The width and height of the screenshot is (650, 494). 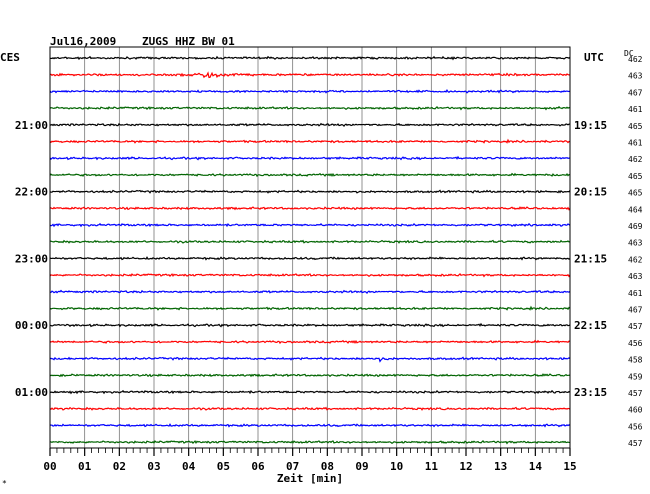 What do you see at coordinates (10, 57) in the screenshot?
I see `left-zone-label: CES` at bounding box center [10, 57].